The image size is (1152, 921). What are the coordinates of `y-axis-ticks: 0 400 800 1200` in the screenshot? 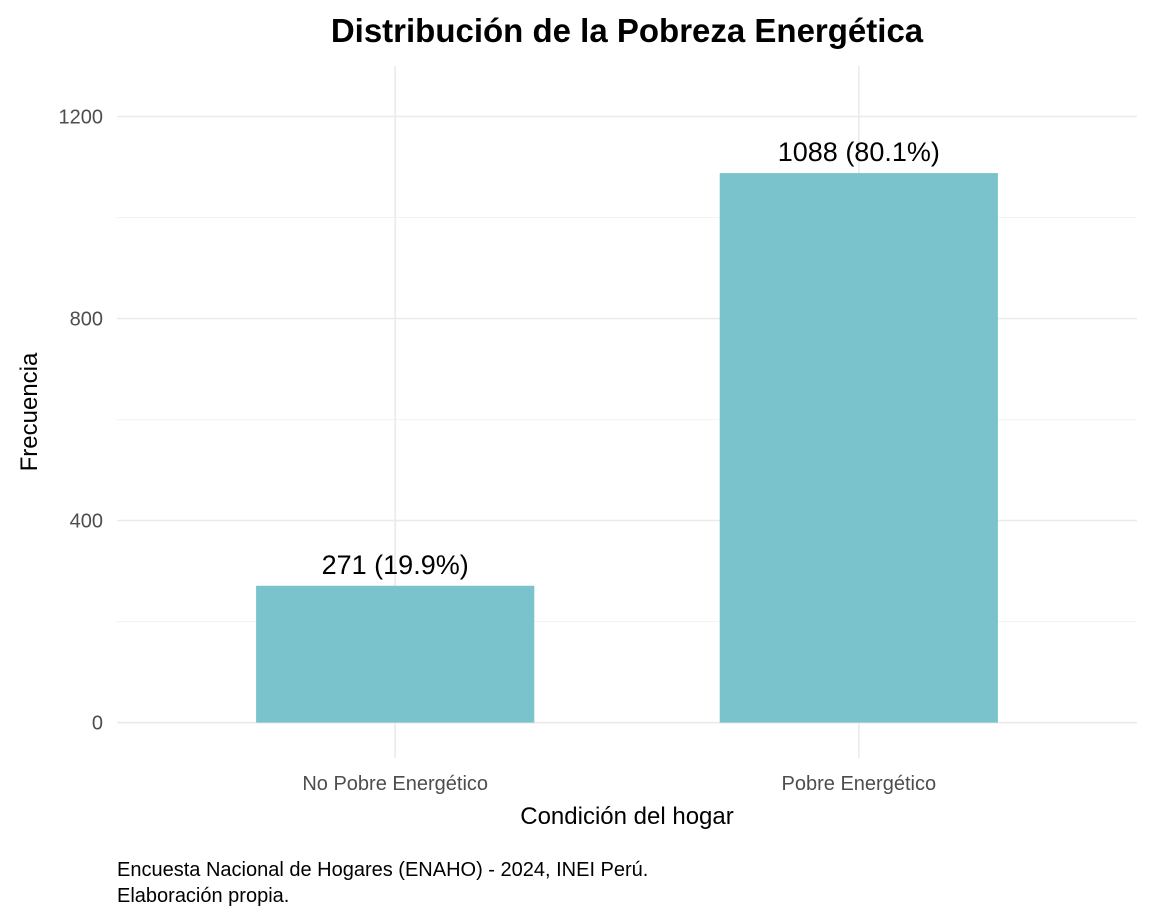 It's located at (81, 421).